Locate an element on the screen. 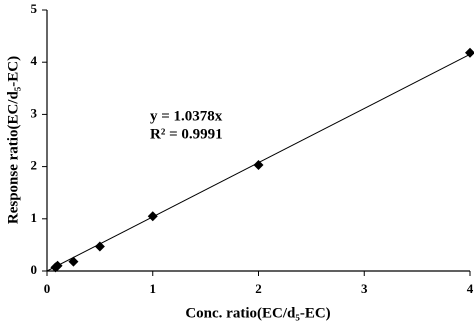  y-tick-label: 4 is located at coordinates (34, 60).